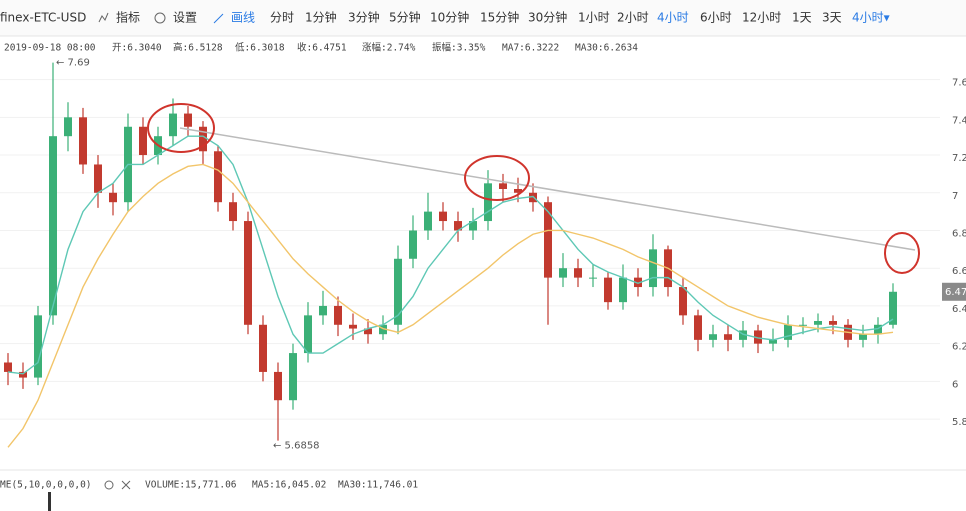  I want to click on period-button: 12小时, so click(761, 18).